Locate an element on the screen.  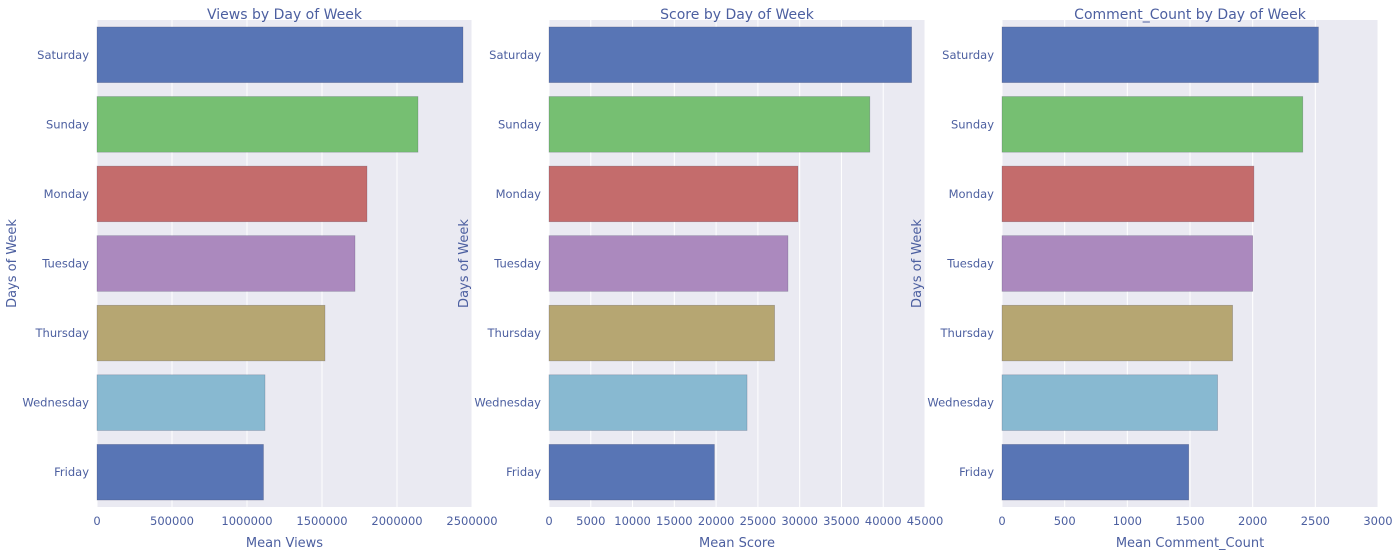
x-tick-label: 30000 is located at coordinates (799, 521).